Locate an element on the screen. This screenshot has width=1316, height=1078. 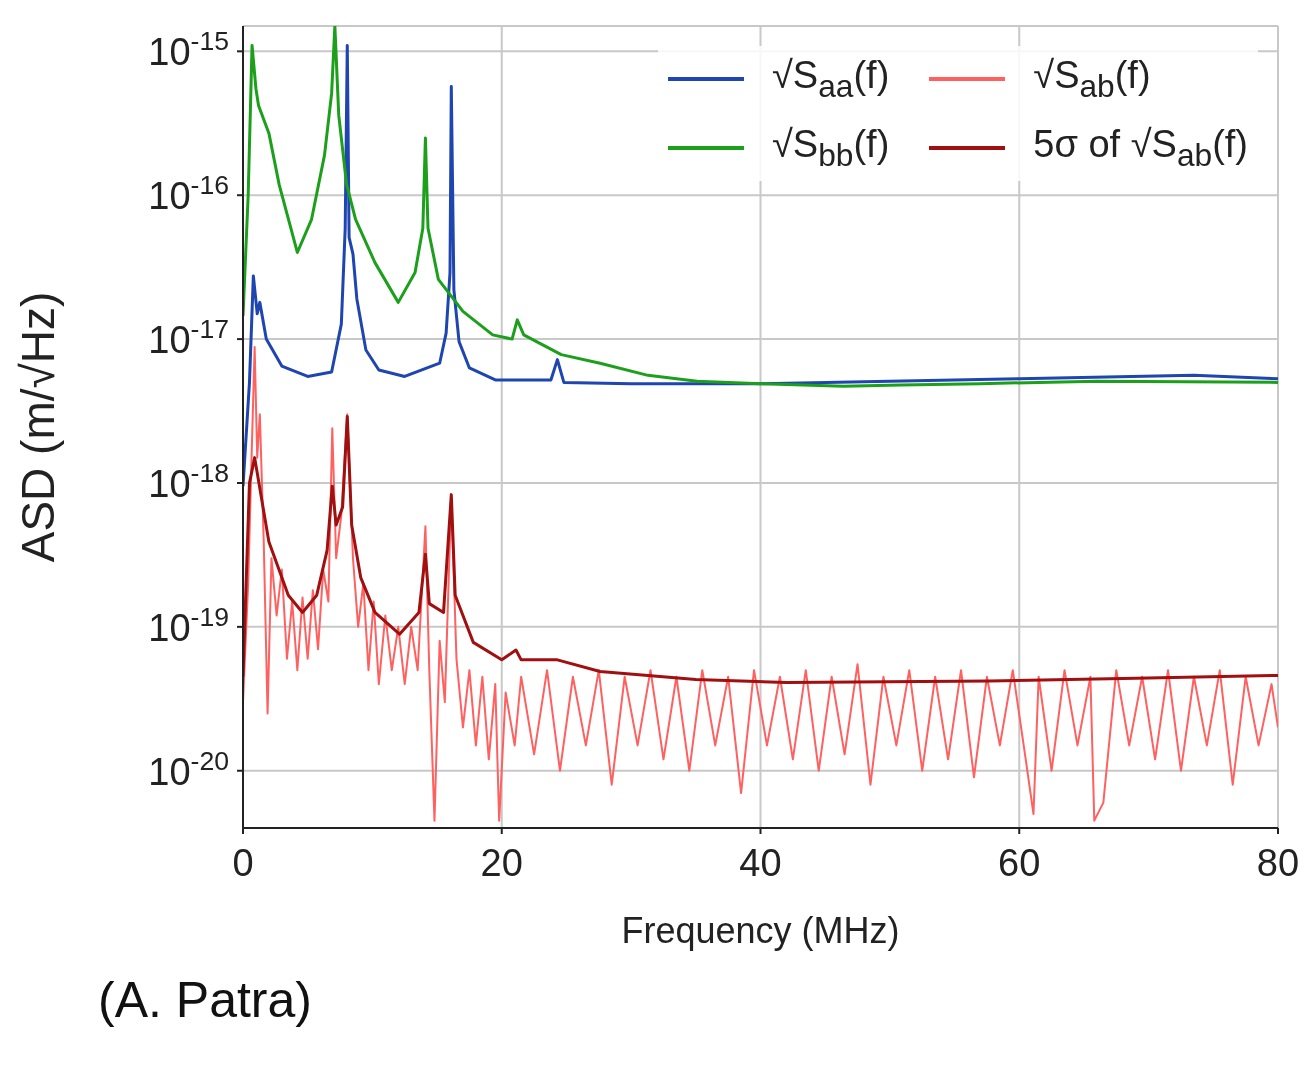
y-tick-label: 10$^{-16}$ is located at coordinates (188, 194).